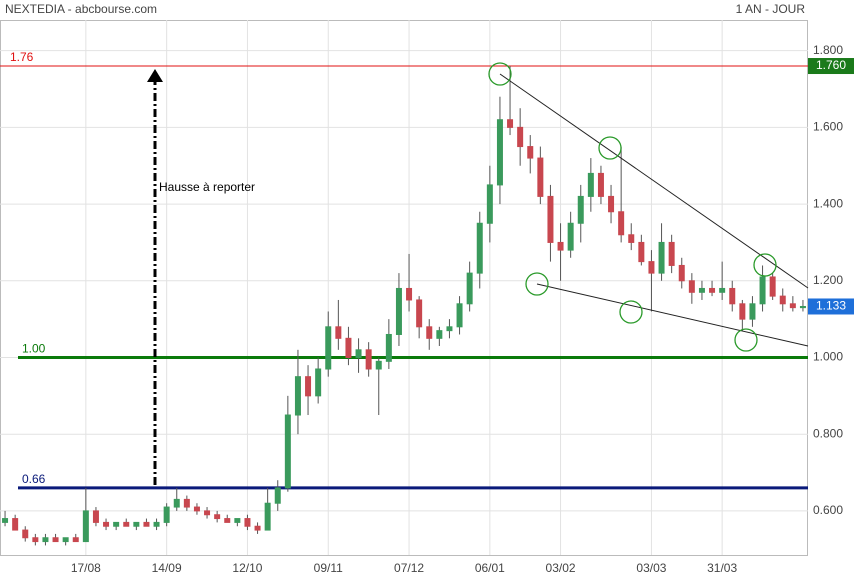 The image size is (855, 580). What do you see at coordinates (34, 349) in the screenshot?
I see `level-label: 1.00` at bounding box center [34, 349].